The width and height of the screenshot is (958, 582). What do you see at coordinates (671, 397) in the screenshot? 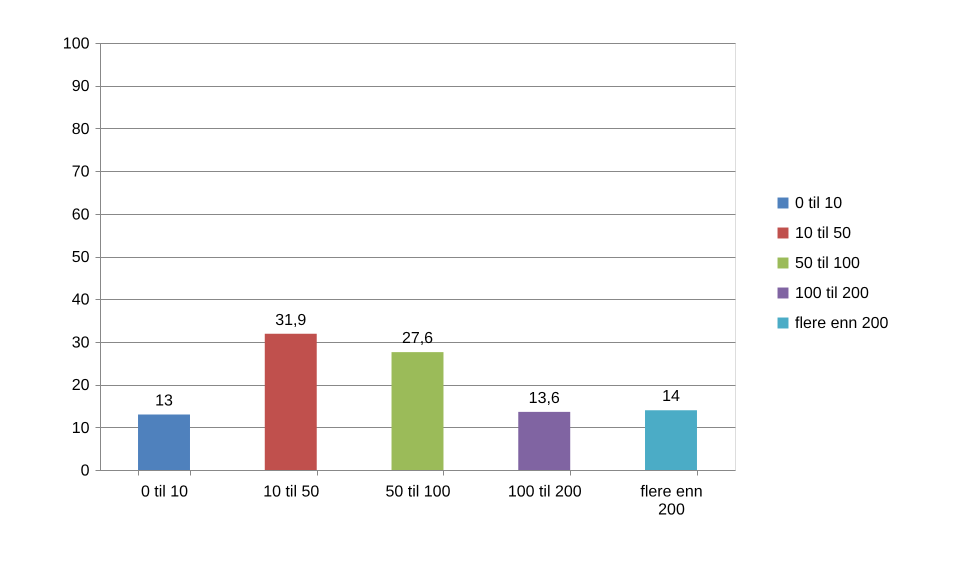
I see `data-label: 14` at bounding box center [671, 397].